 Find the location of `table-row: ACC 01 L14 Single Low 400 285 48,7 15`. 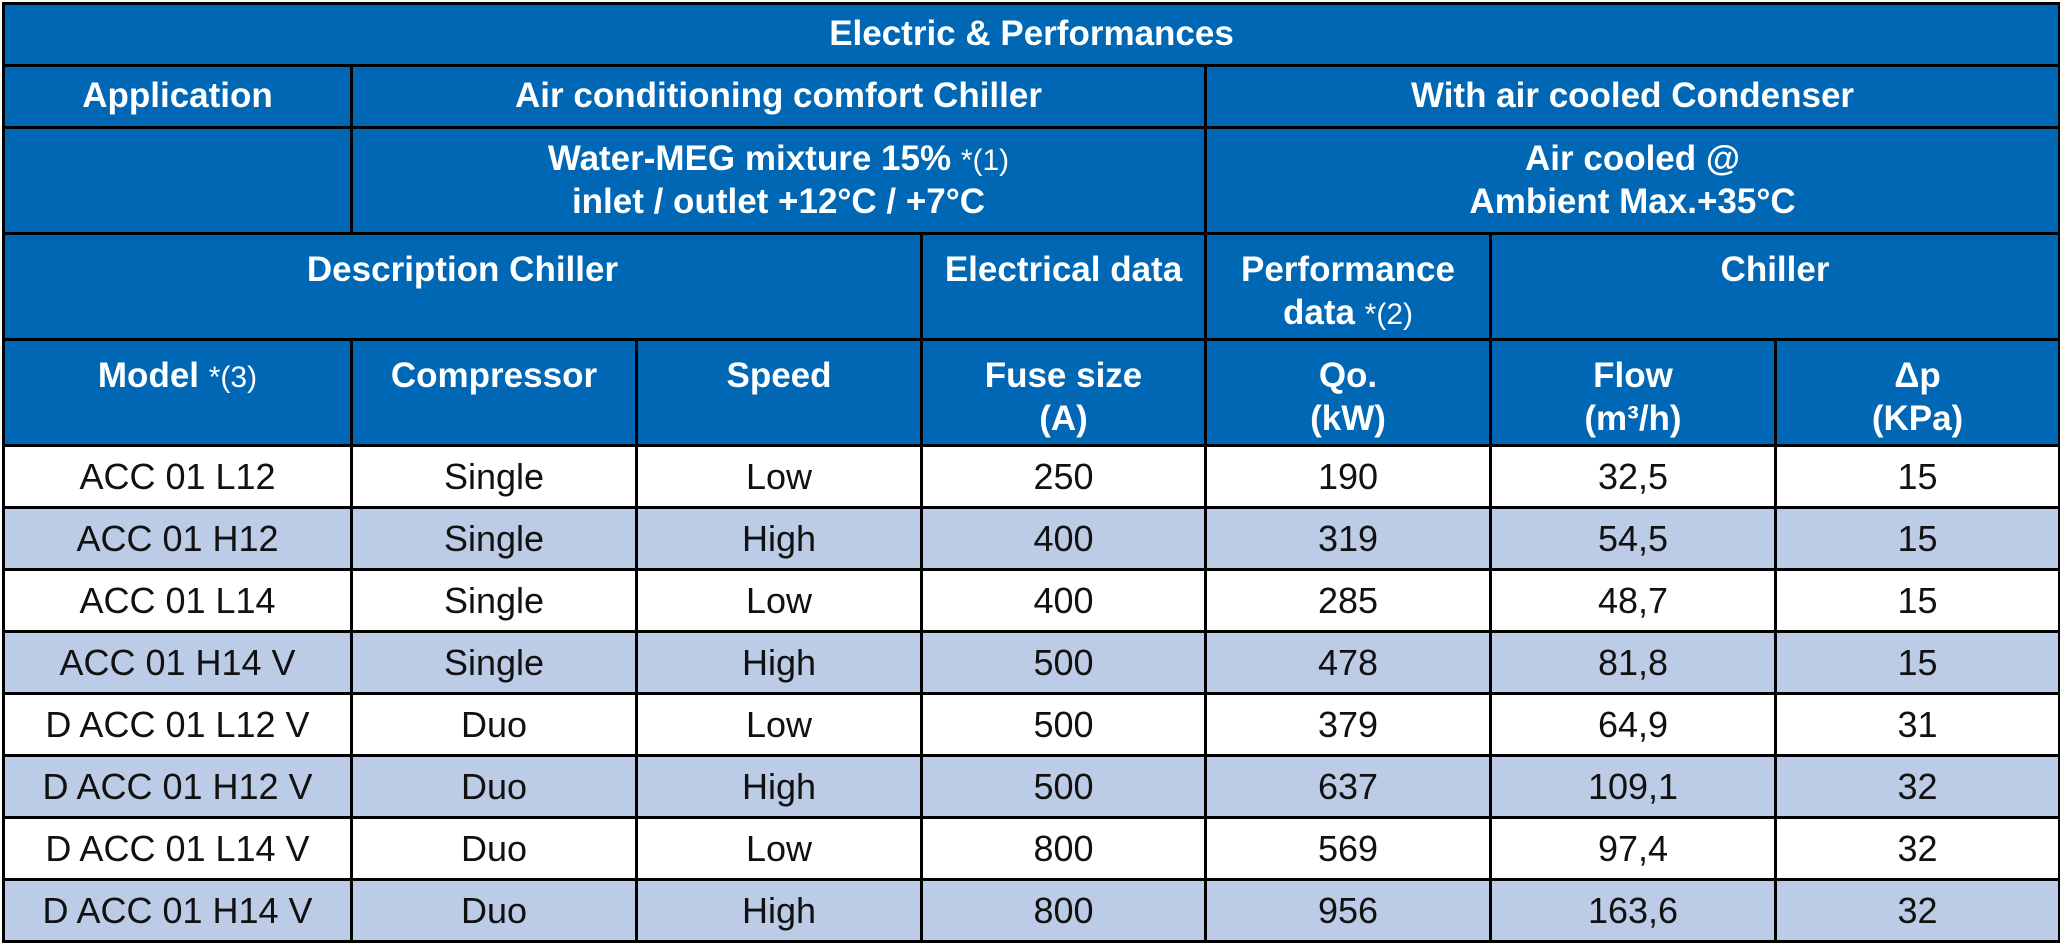

table-row: ACC 01 L14 Single Low 400 285 48,7 15 is located at coordinates (1031, 600).